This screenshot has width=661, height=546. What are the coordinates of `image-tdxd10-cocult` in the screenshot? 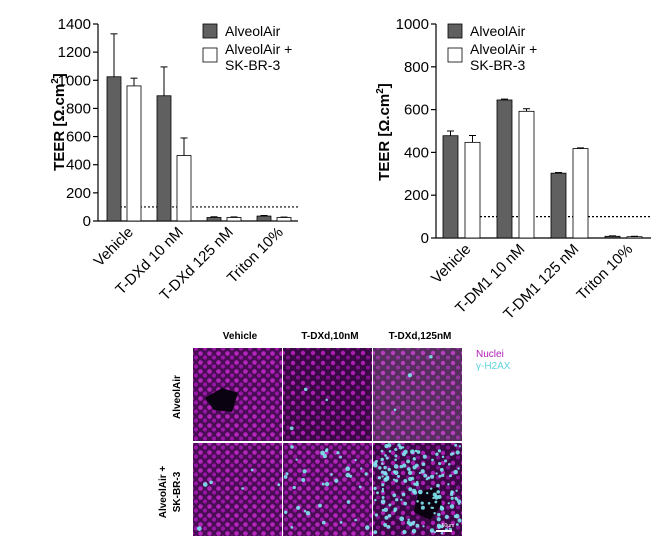 It's located at (327, 489).